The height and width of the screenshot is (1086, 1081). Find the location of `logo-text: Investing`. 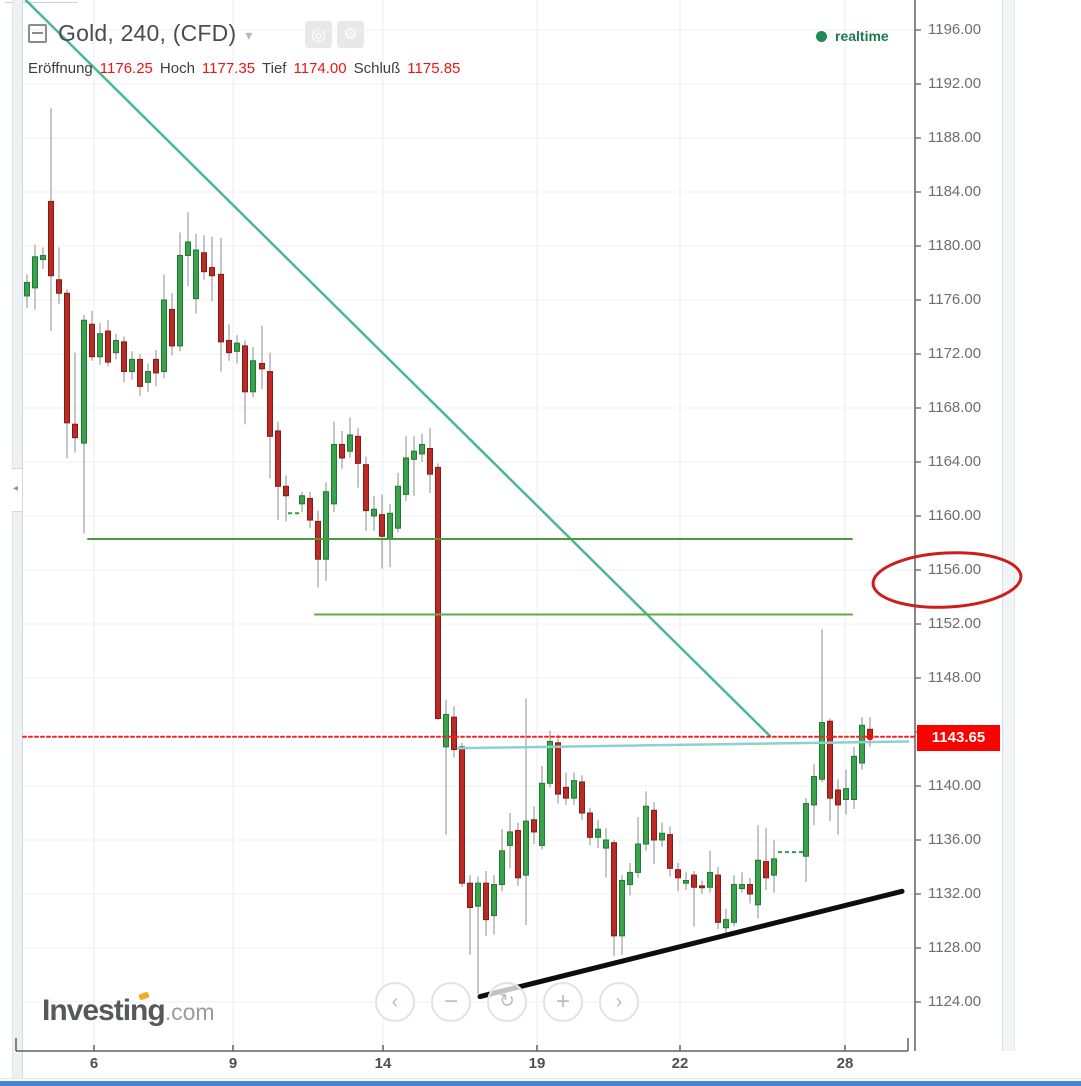

logo-text: Investing is located at coordinates (104, 1010).